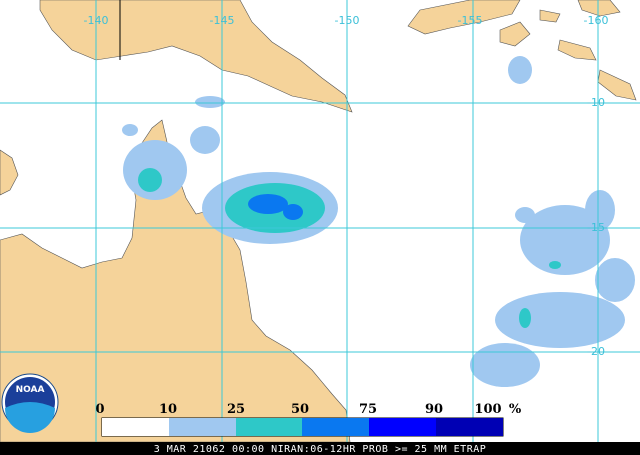  What do you see at coordinates (168, 409) in the screenshot?
I see `legend-label: 10` at bounding box center [168, 409].